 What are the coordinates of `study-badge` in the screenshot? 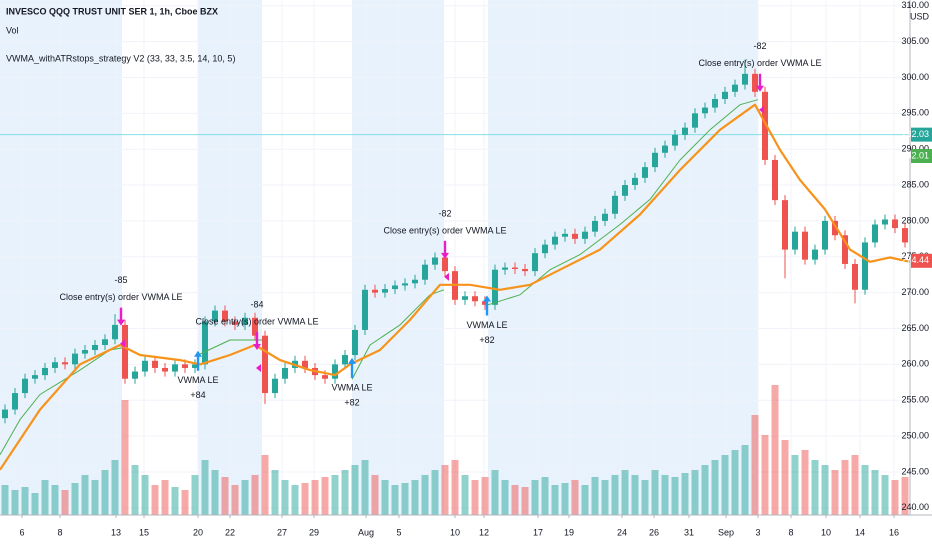 It's located at (921, 156).